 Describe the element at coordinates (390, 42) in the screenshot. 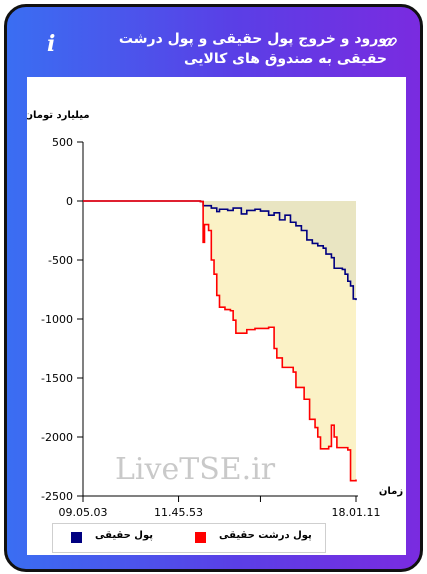

I see `link-icon` at that location.